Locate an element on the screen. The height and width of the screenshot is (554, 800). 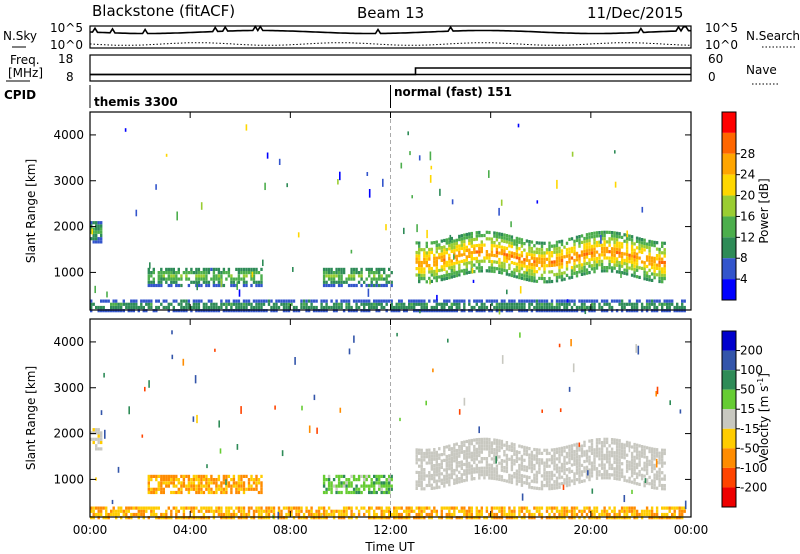
velocity-colorbar-label: Velocity [m s-1] is located at coordinates (763, 418).